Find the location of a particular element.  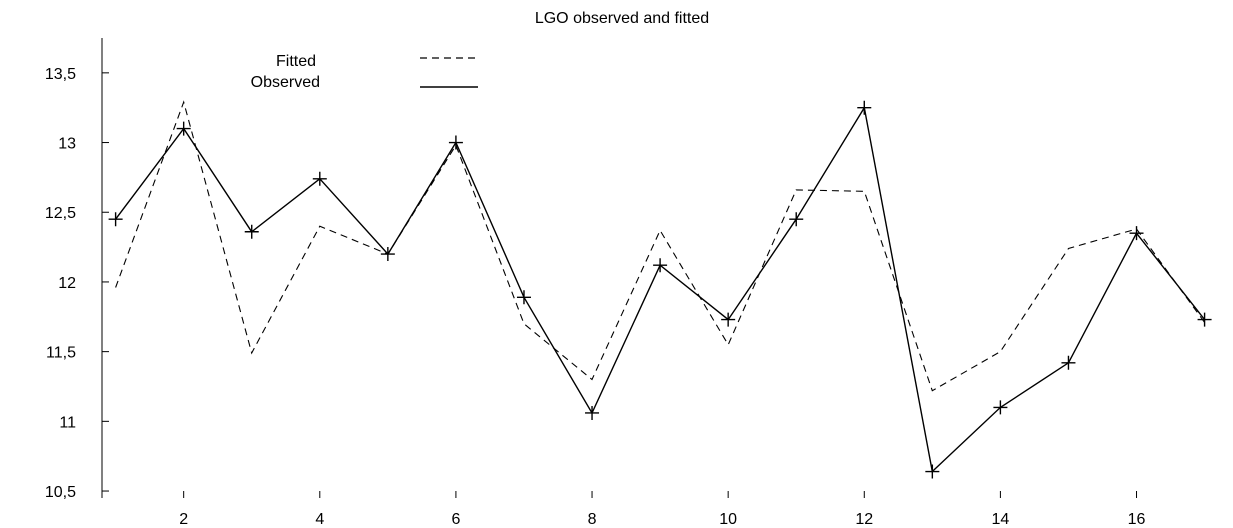

y-tick-label: 12,5 is located at coordinates (60, 213).